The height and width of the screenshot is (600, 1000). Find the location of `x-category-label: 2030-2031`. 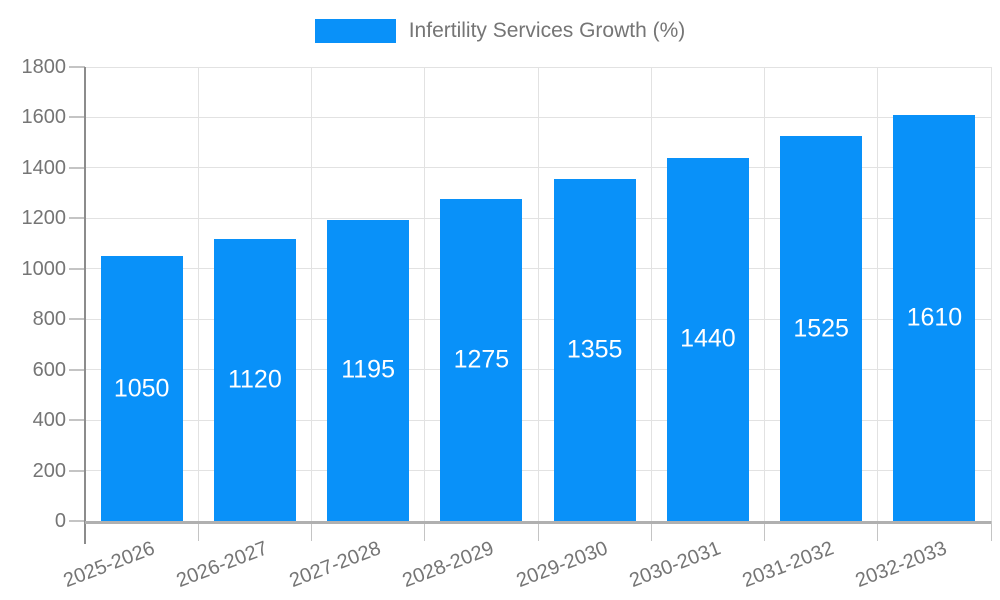

x-category-label: 2030-2031 is located at coordinates (675, 565).